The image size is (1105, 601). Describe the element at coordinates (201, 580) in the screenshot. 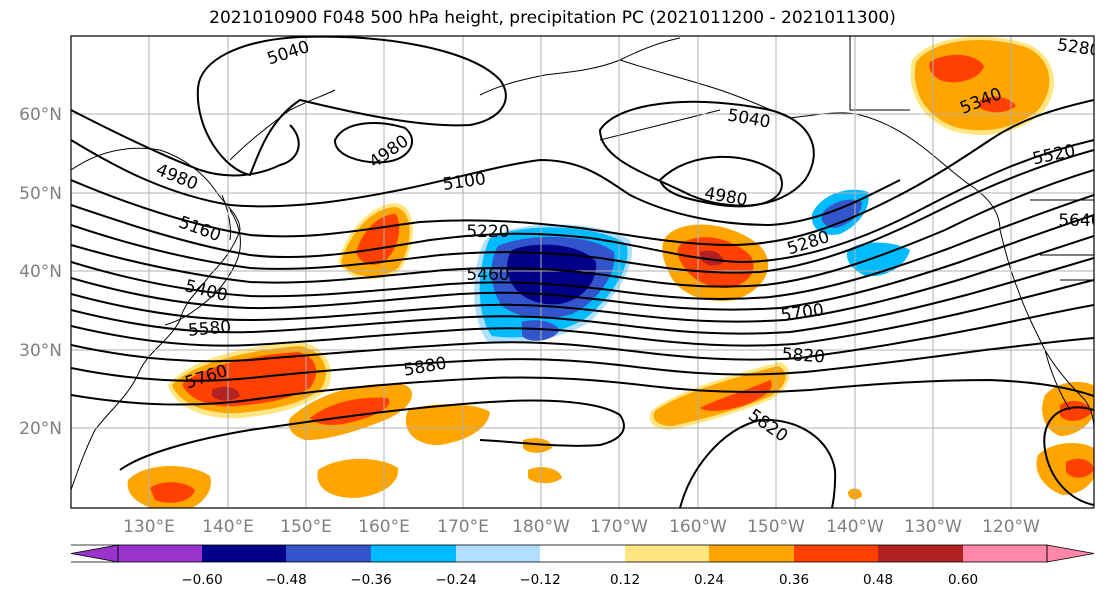

I see `colorbar-tick-label: −0.60` at that location.